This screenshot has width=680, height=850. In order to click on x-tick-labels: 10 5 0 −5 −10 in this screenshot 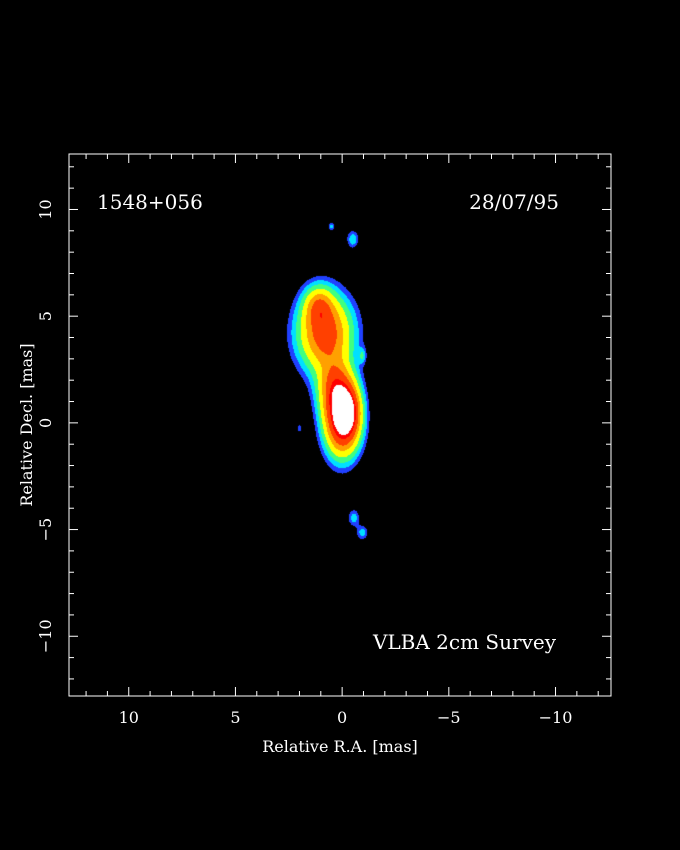, I will do `click(346, 717)`.